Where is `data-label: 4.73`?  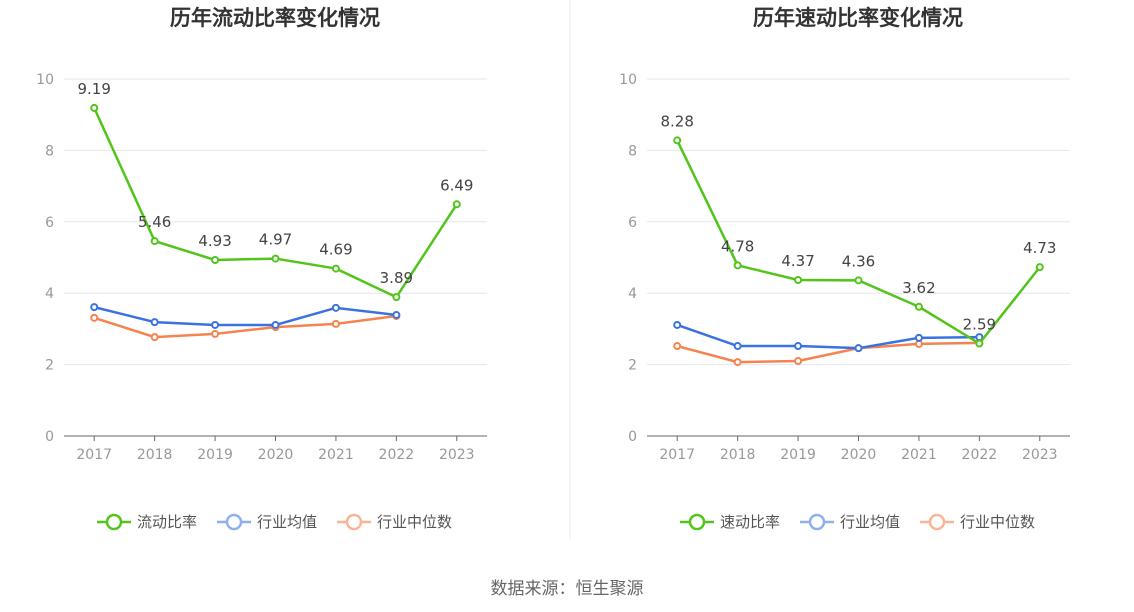 data-label: 4.73 is located at coordinates (1039, 248).